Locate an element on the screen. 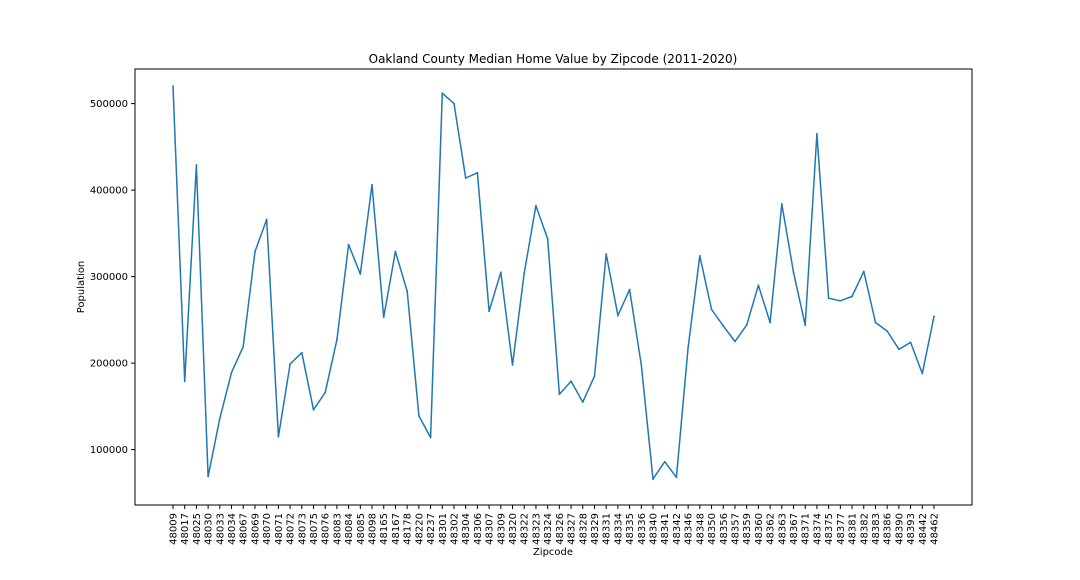 This screenshot has height=580, width=1080. x-tick-label: 48327 is located at coordinates (572, 529).